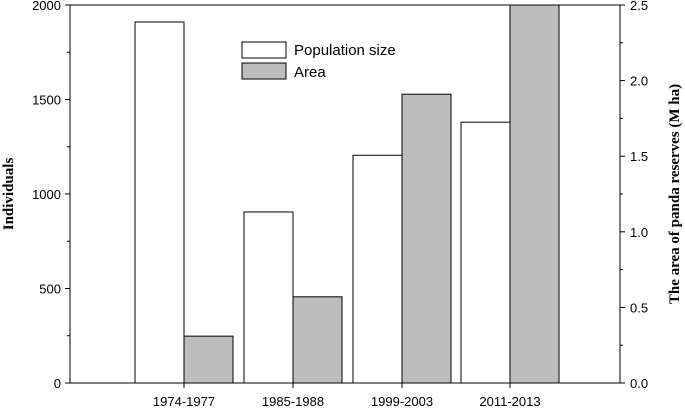 This screenshot has width=685, height=410. I want to click on right-tick-label: 2.0, so click(639, 81).